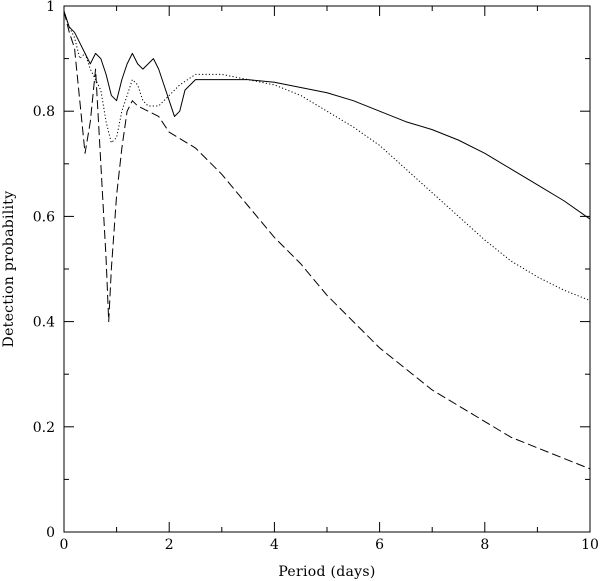 The width and height of the screenshot is (600, 581). I want to click on y-tick-label: 1, so click(50, 7).